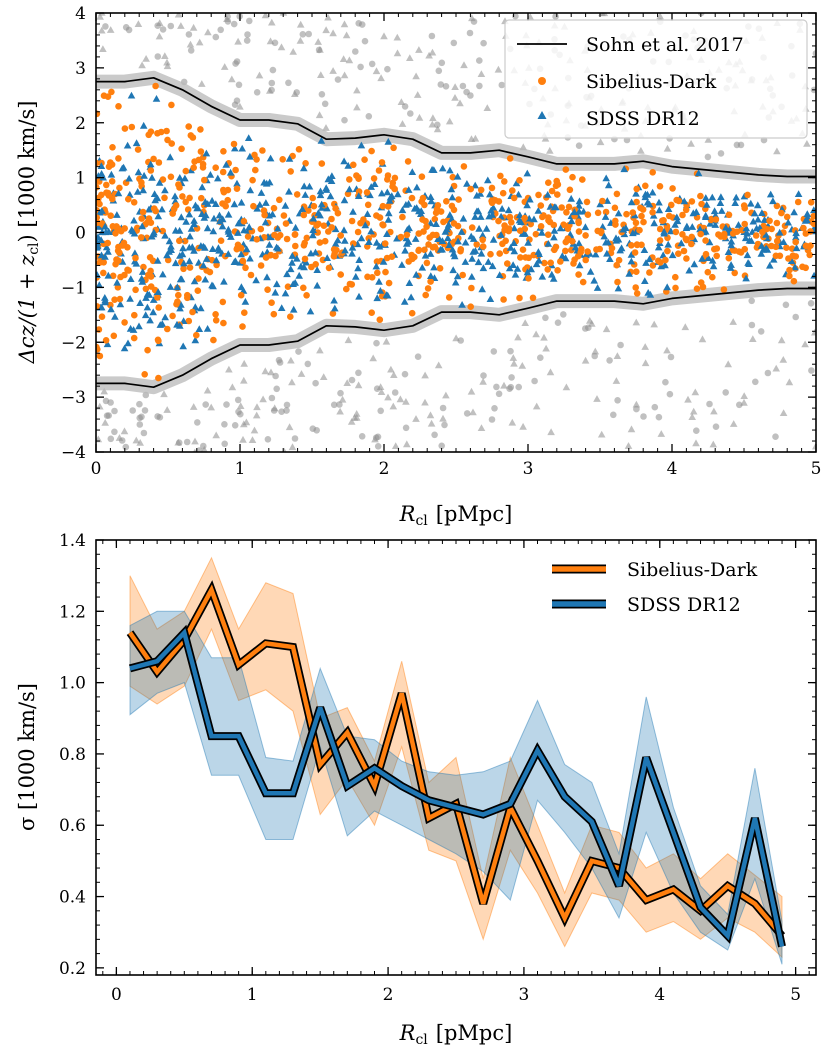 The width and height of the screenshot is (830, 1054). What do you see at coordinates (656, 79) in the screenshot?
I see `legend-frame` at bounding box center [656, 79].